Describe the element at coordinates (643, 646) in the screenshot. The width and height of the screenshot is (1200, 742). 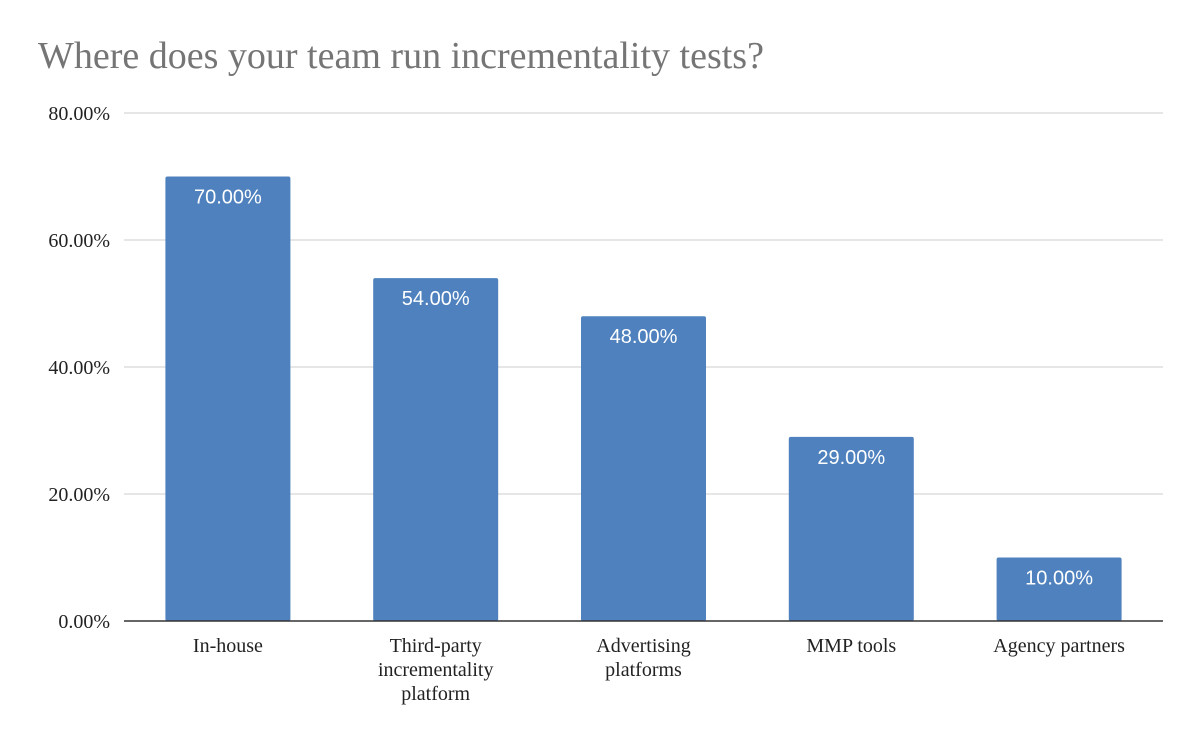
I see `x-category-label-line: Advertising` at that location.